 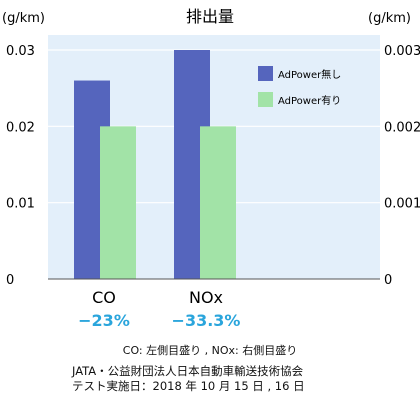 What do you see at coordinates (20, 127) in the screenshot?
I see `y-tick-left: 0.02` at bounding box center [20, 127].